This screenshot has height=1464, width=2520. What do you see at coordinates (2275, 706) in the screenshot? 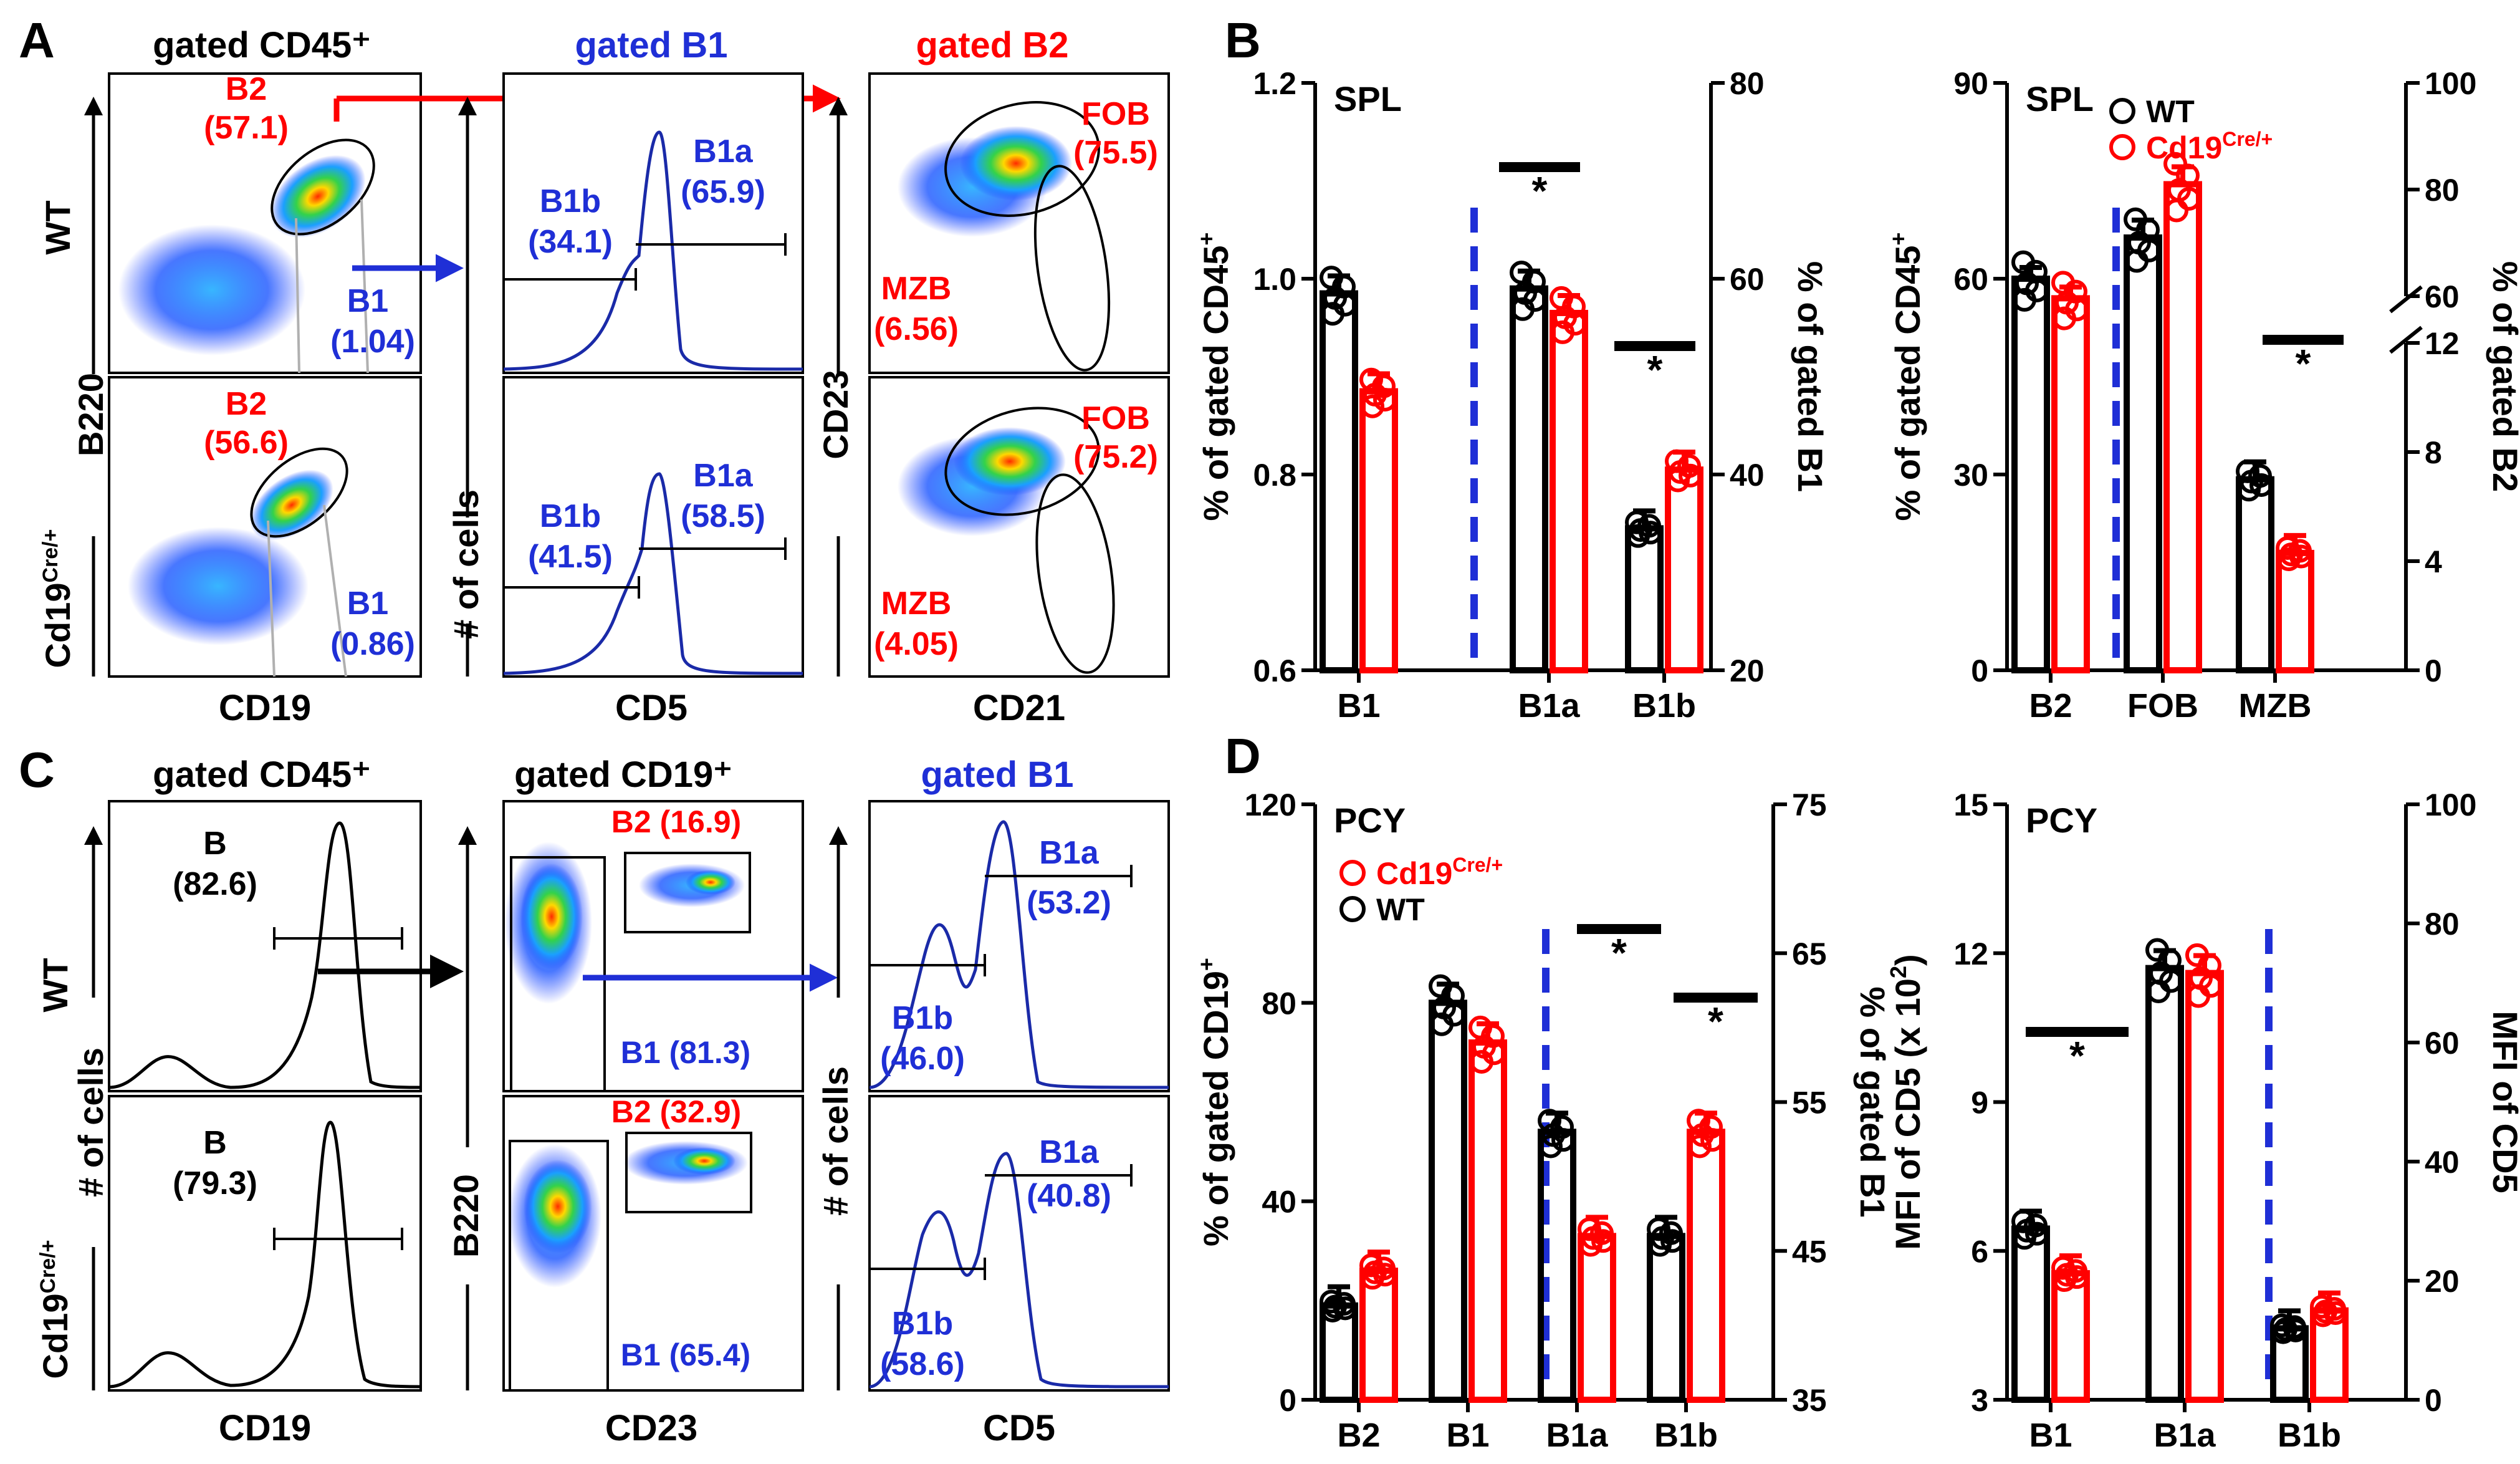
I see `x-tick-label: MZB` at bounding box center [2275, 706].